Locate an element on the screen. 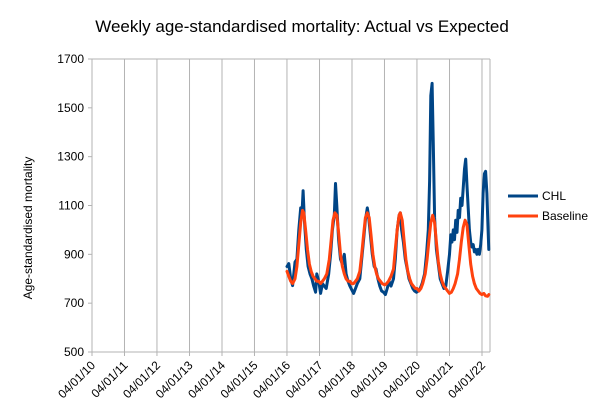 The image size is (605, 416). legend: CHL Baseline is located at coordinates (548, 206).